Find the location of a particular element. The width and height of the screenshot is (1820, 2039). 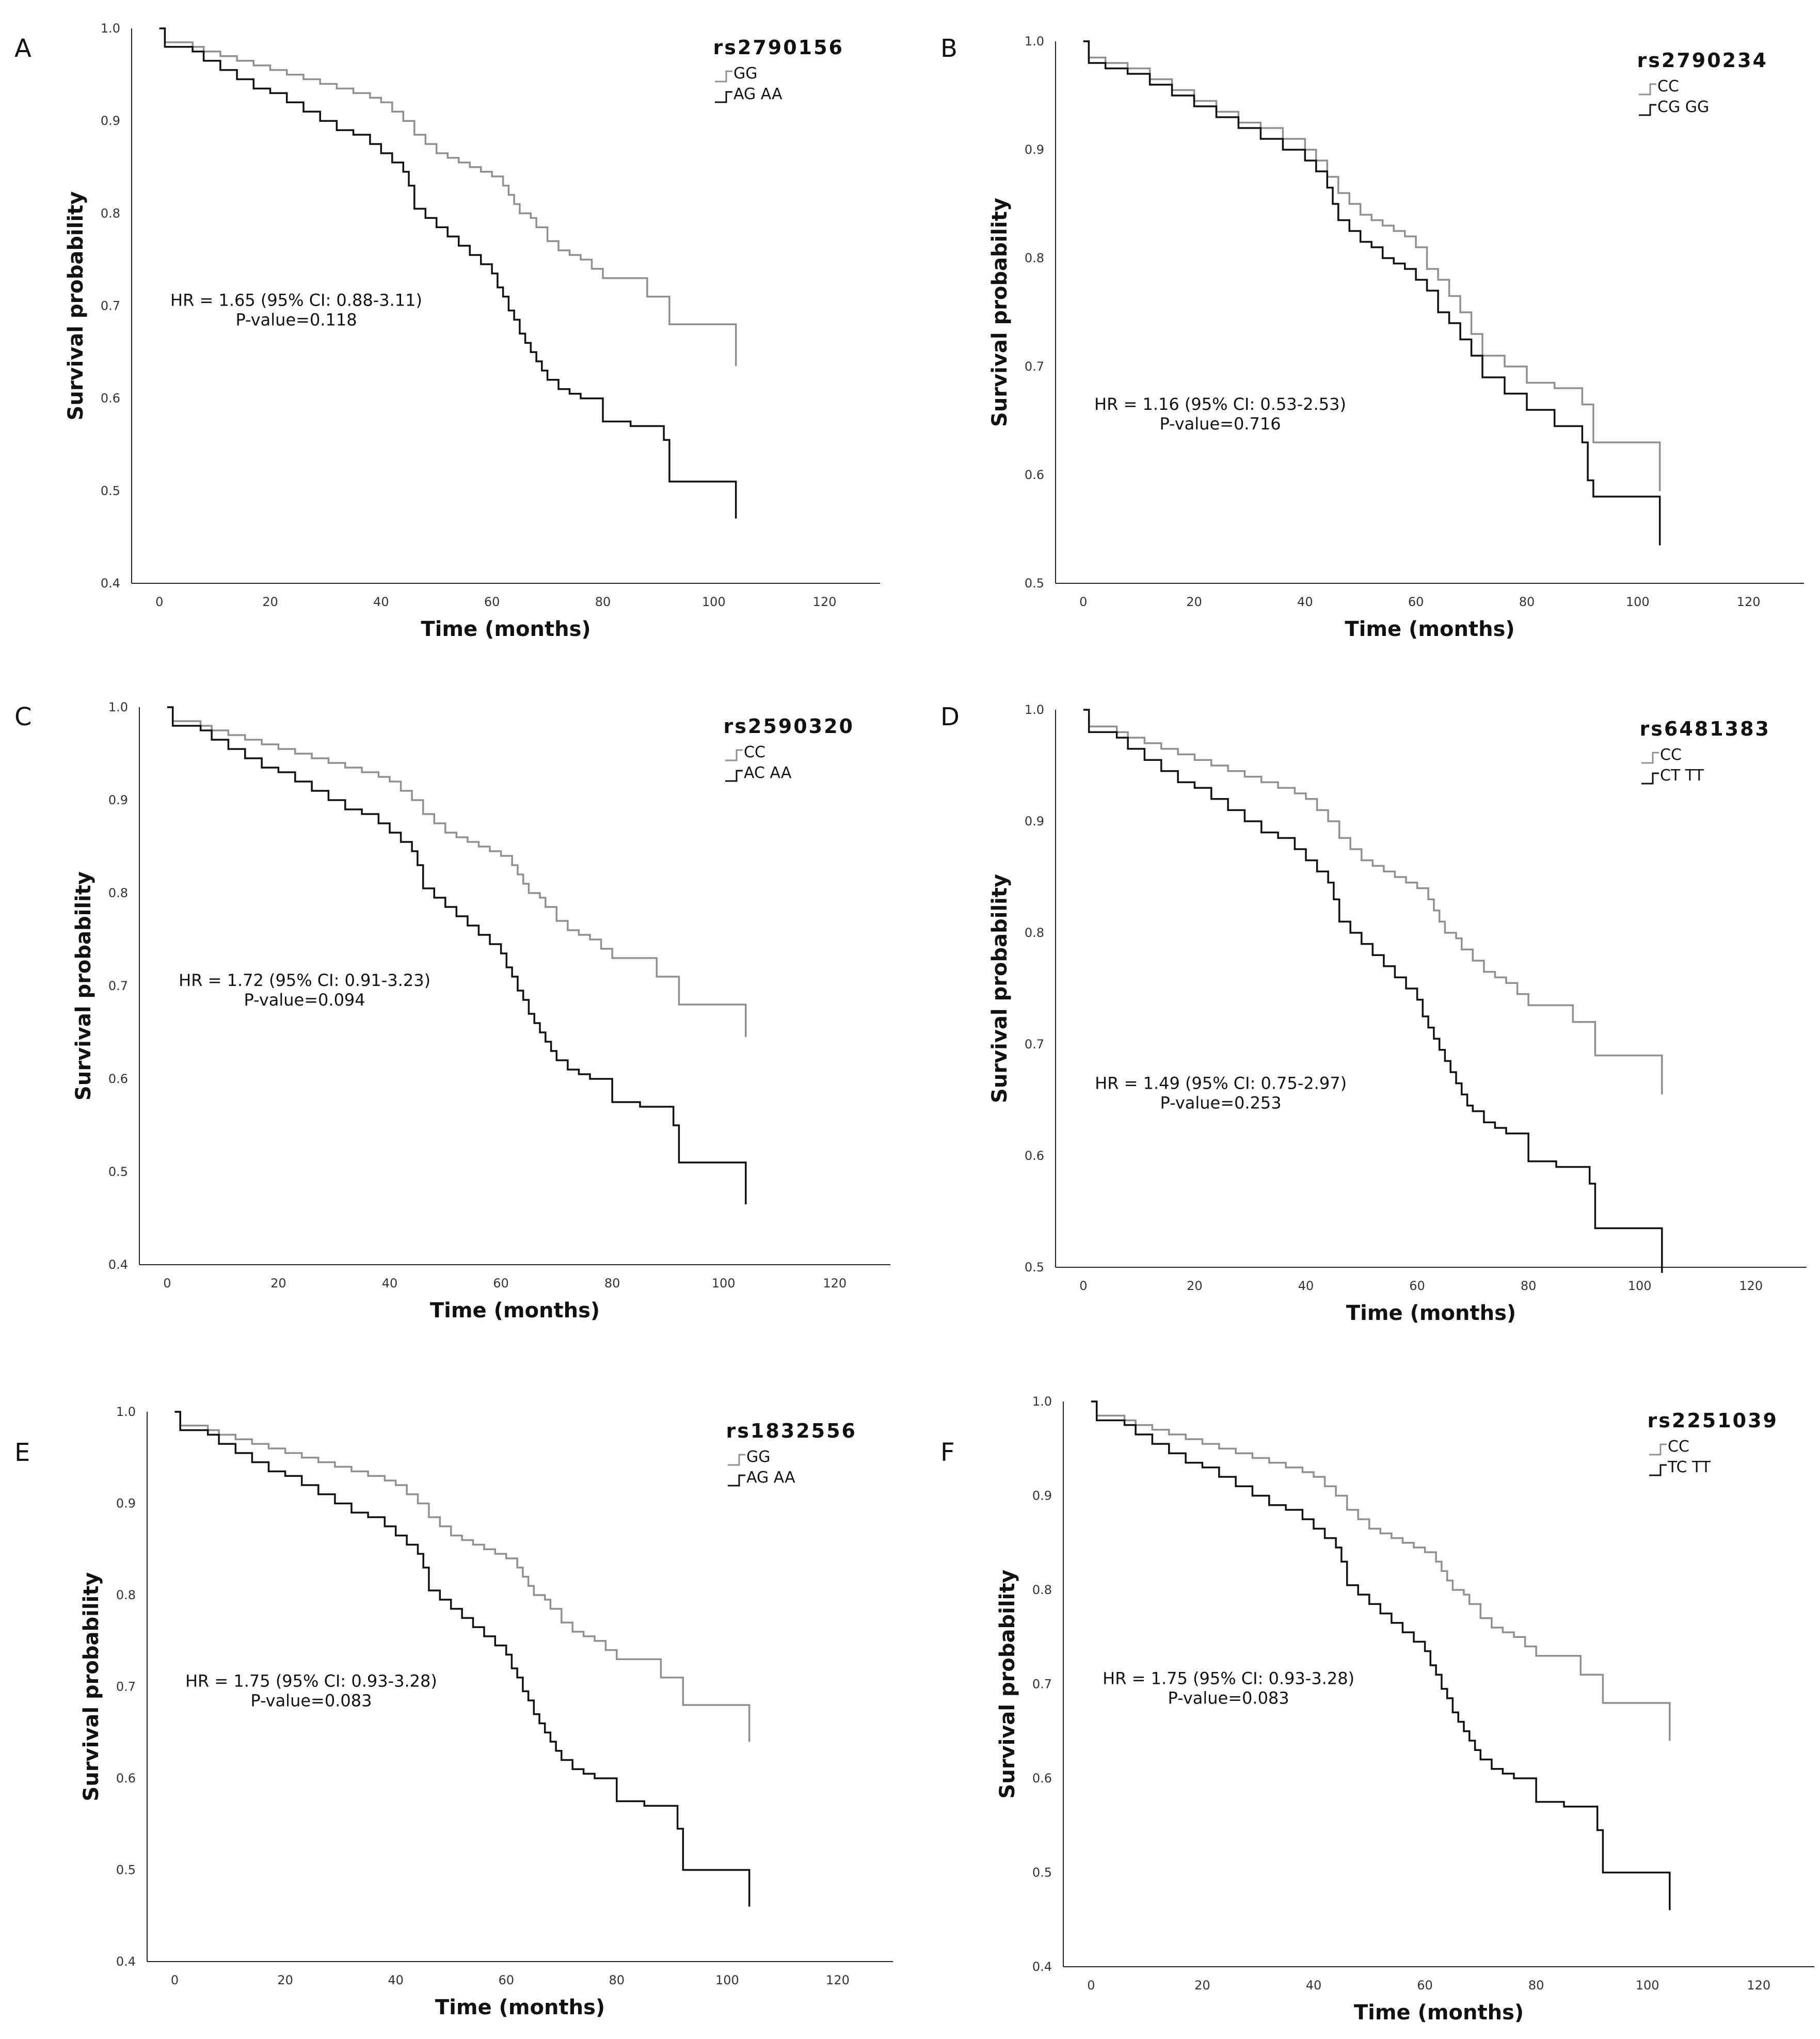

legend-entry: CT TT is located at coordinates (1682, 776).